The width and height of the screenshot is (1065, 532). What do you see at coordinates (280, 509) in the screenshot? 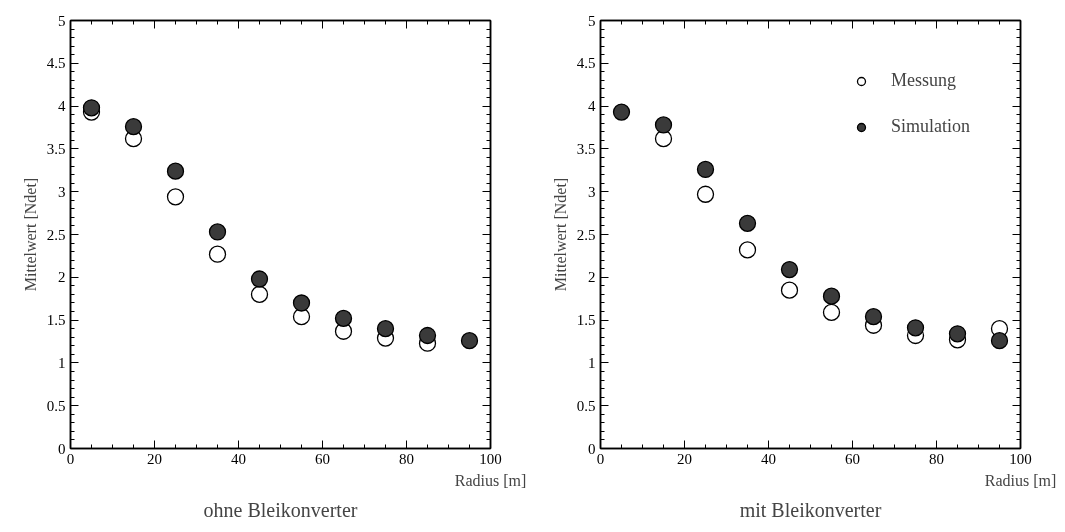
I see `text: ohne Bleikonverter` at bounding box center [280, 509].